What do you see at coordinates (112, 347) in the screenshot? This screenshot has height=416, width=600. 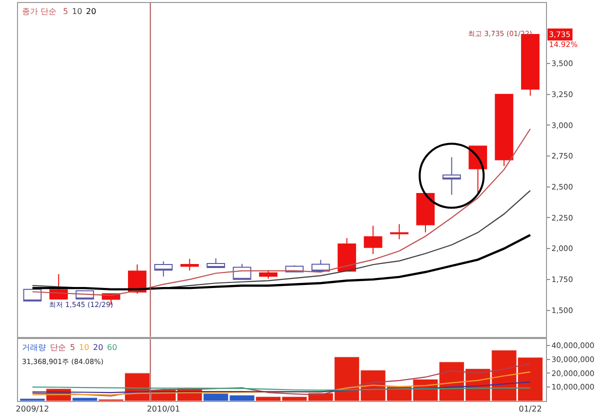 I see `text: 60` at bounding box center [112, 347].